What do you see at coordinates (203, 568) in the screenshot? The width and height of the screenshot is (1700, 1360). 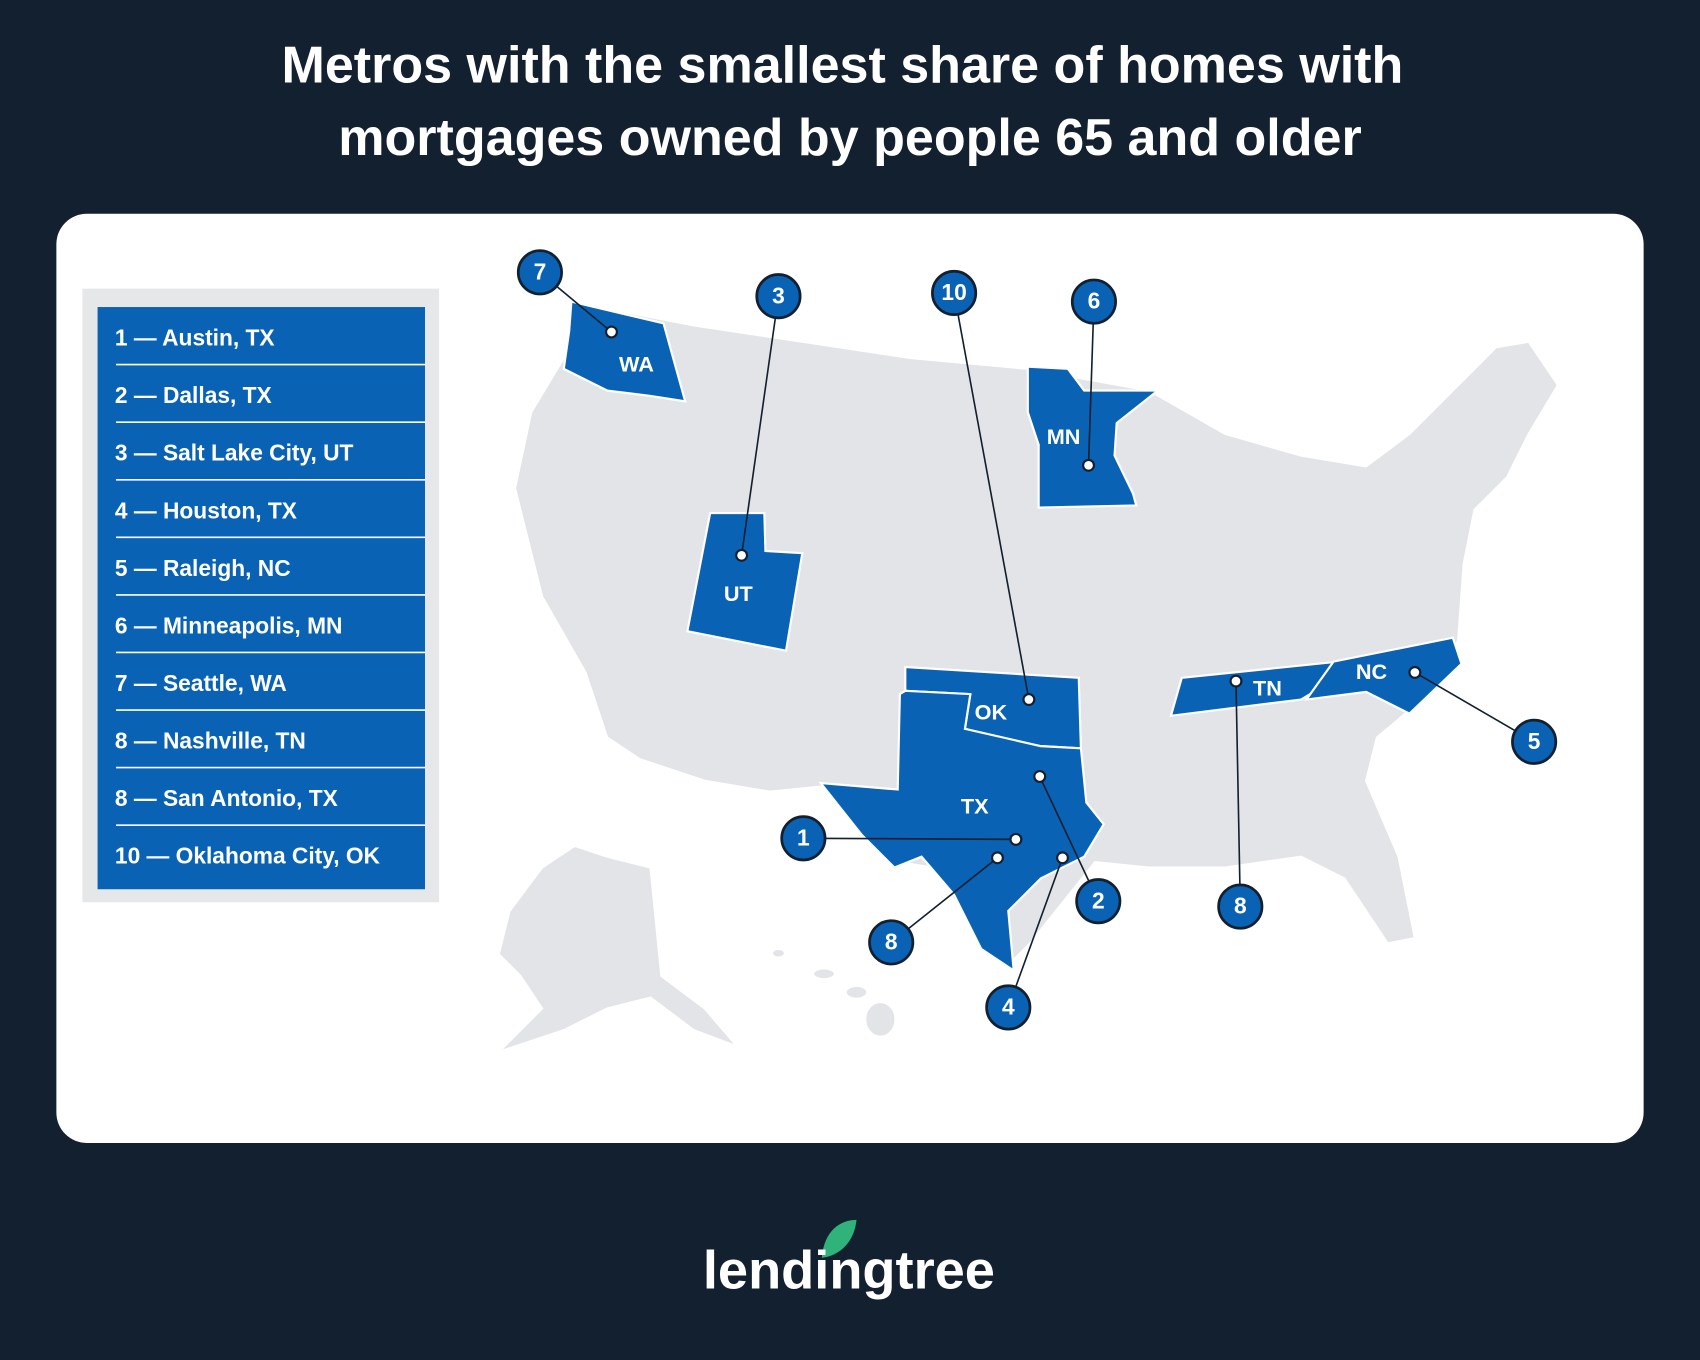 I see `legend-entry: 5 — Raleigh, NC` at bounding box center [203, 568].